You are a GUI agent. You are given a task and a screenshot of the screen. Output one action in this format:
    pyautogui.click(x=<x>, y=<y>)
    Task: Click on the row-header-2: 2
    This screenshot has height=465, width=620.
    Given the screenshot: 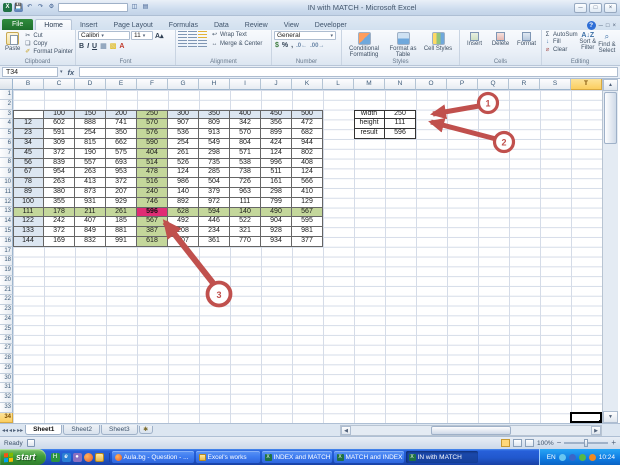 What is the action you would take?
    pyautogui.click(x=6, y=104)
    